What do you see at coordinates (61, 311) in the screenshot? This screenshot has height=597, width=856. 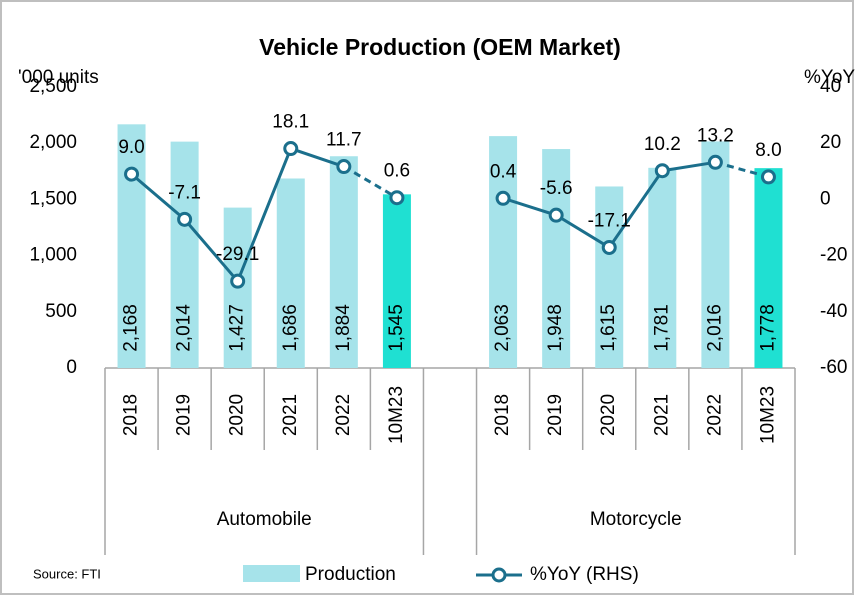 I see `y-tick-label: 500` at bounding box center [61, 311].